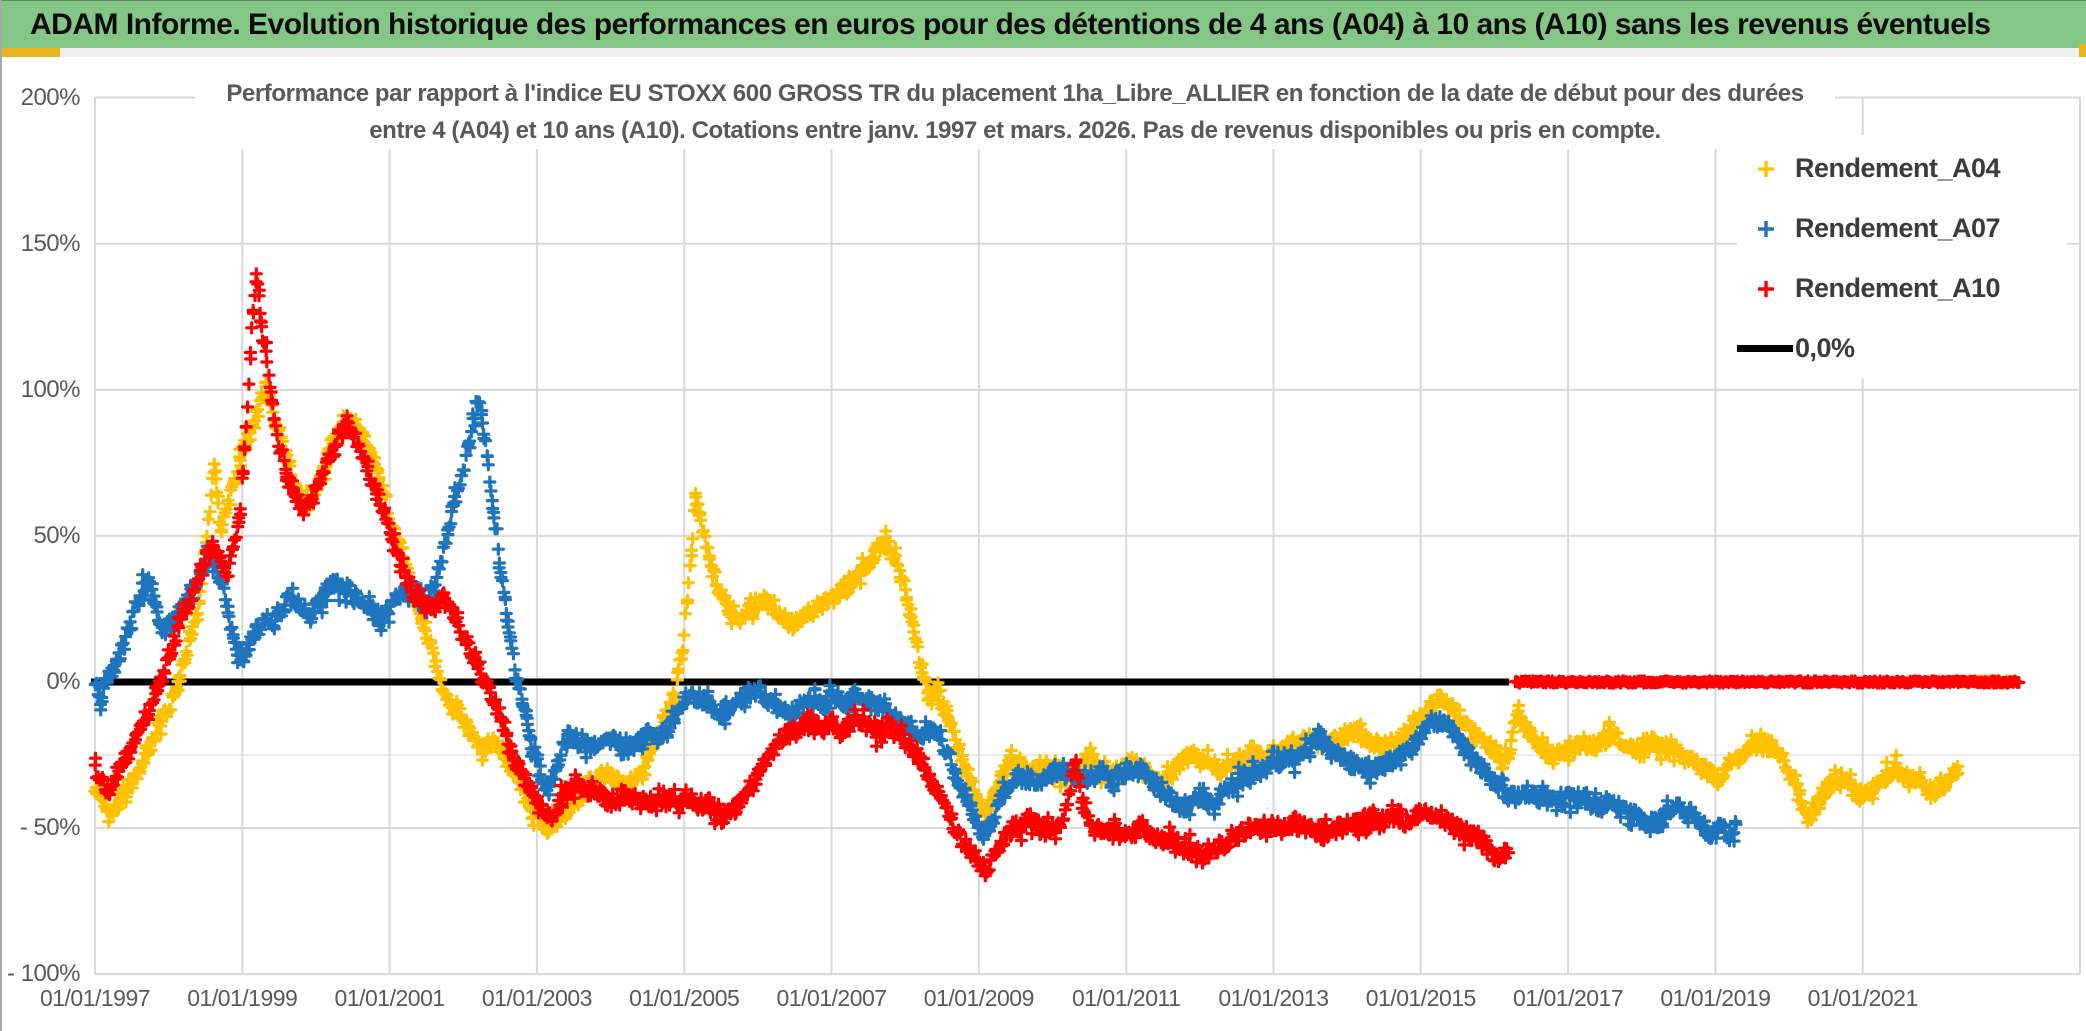  What do you see at coordinates (1766, 348) in the screenshot?
I see `line-swatch-icon` at bounding box center [1766, 348].